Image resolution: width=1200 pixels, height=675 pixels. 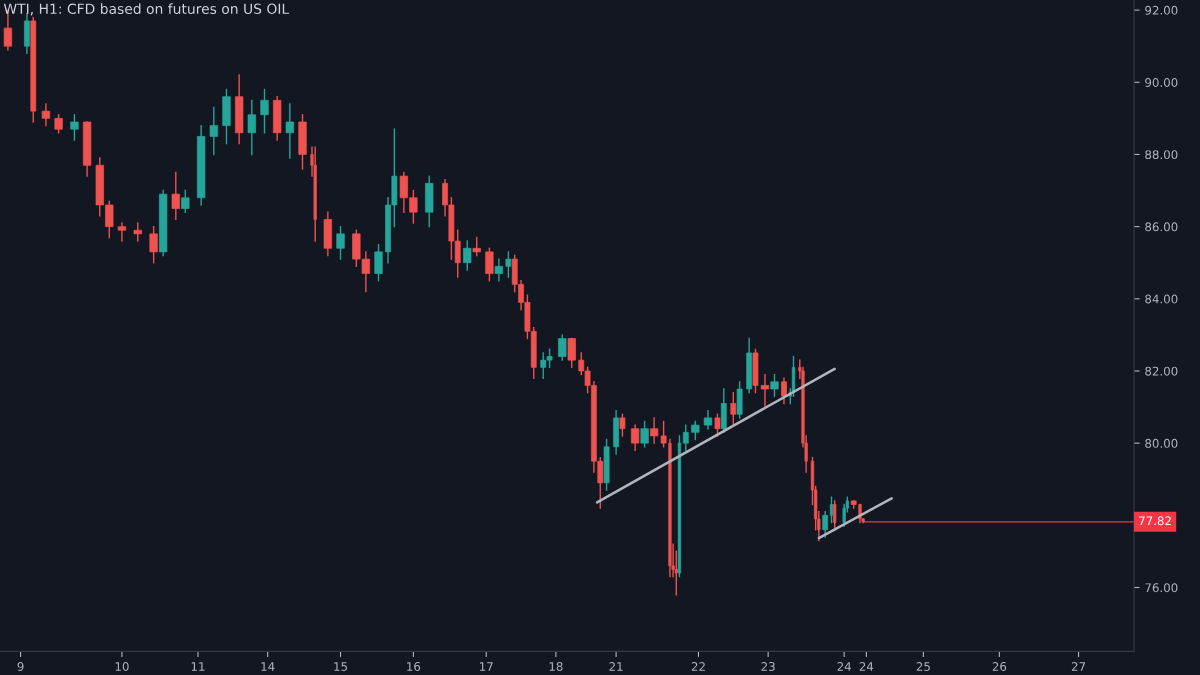 I want to click on y-tick-label: 76.00, so click(x=1161, y=588).